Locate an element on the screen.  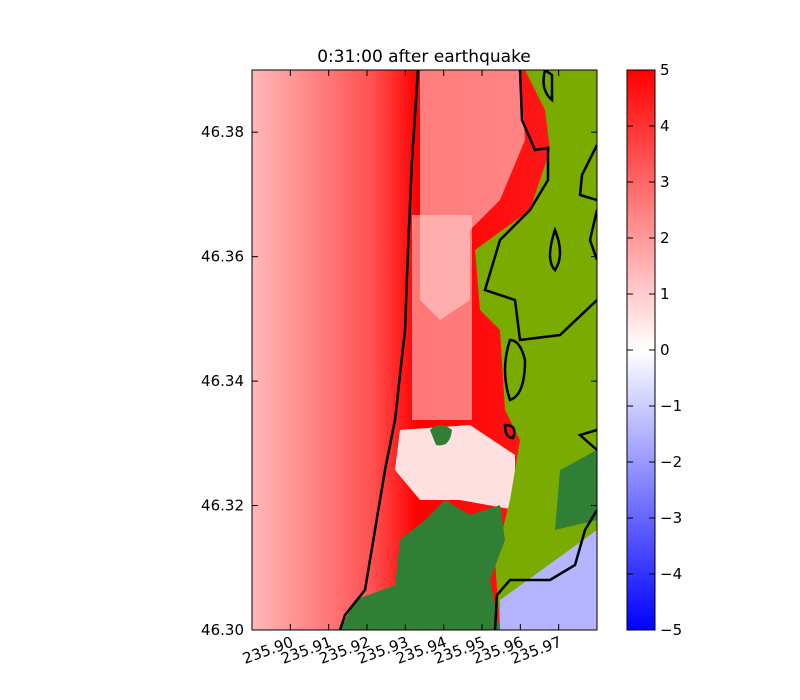
colorbar-tick-label: 2 is located at coordinates (665, 238).